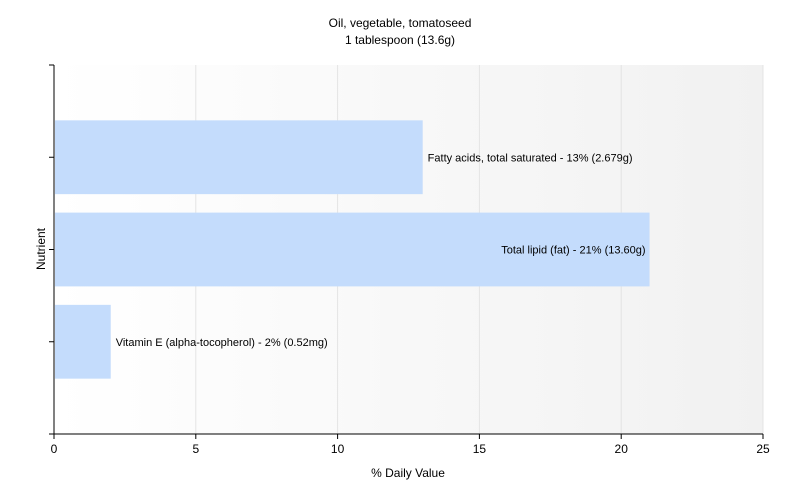 Image resolution: width=800 pixels, height=500 pixels. What do you see at coordinates (400, 23) in the screenshot?
I see `chart-title: Oil, vegetable, tomatoseed` at bounding box center [400, 23].